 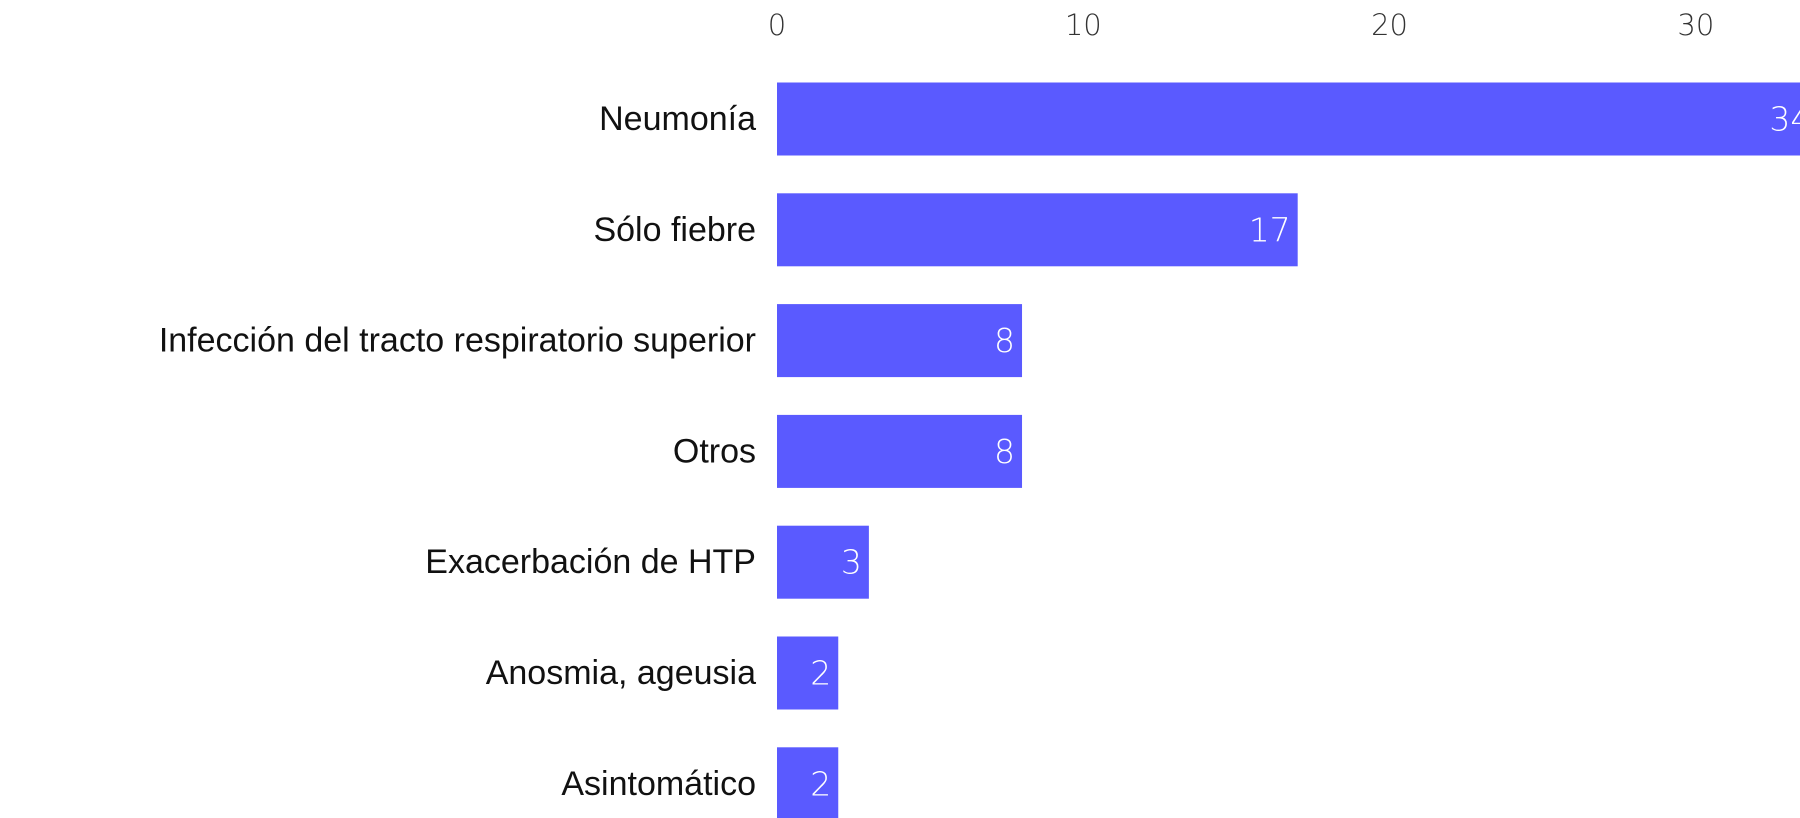 What do you see at coordinates (714, 451) in the screenshot?
I see `y-tick-label: Otros` at bounding box center [714, 451].